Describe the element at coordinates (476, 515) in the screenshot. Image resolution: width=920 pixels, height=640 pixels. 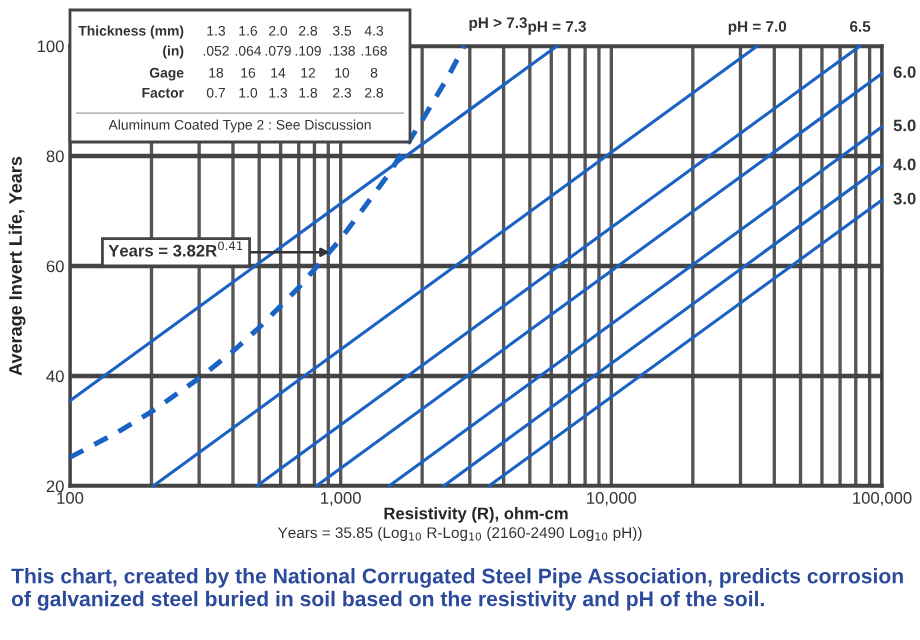
I see `x-axis-title: Resistivity (R), ohm-cm` at that location.